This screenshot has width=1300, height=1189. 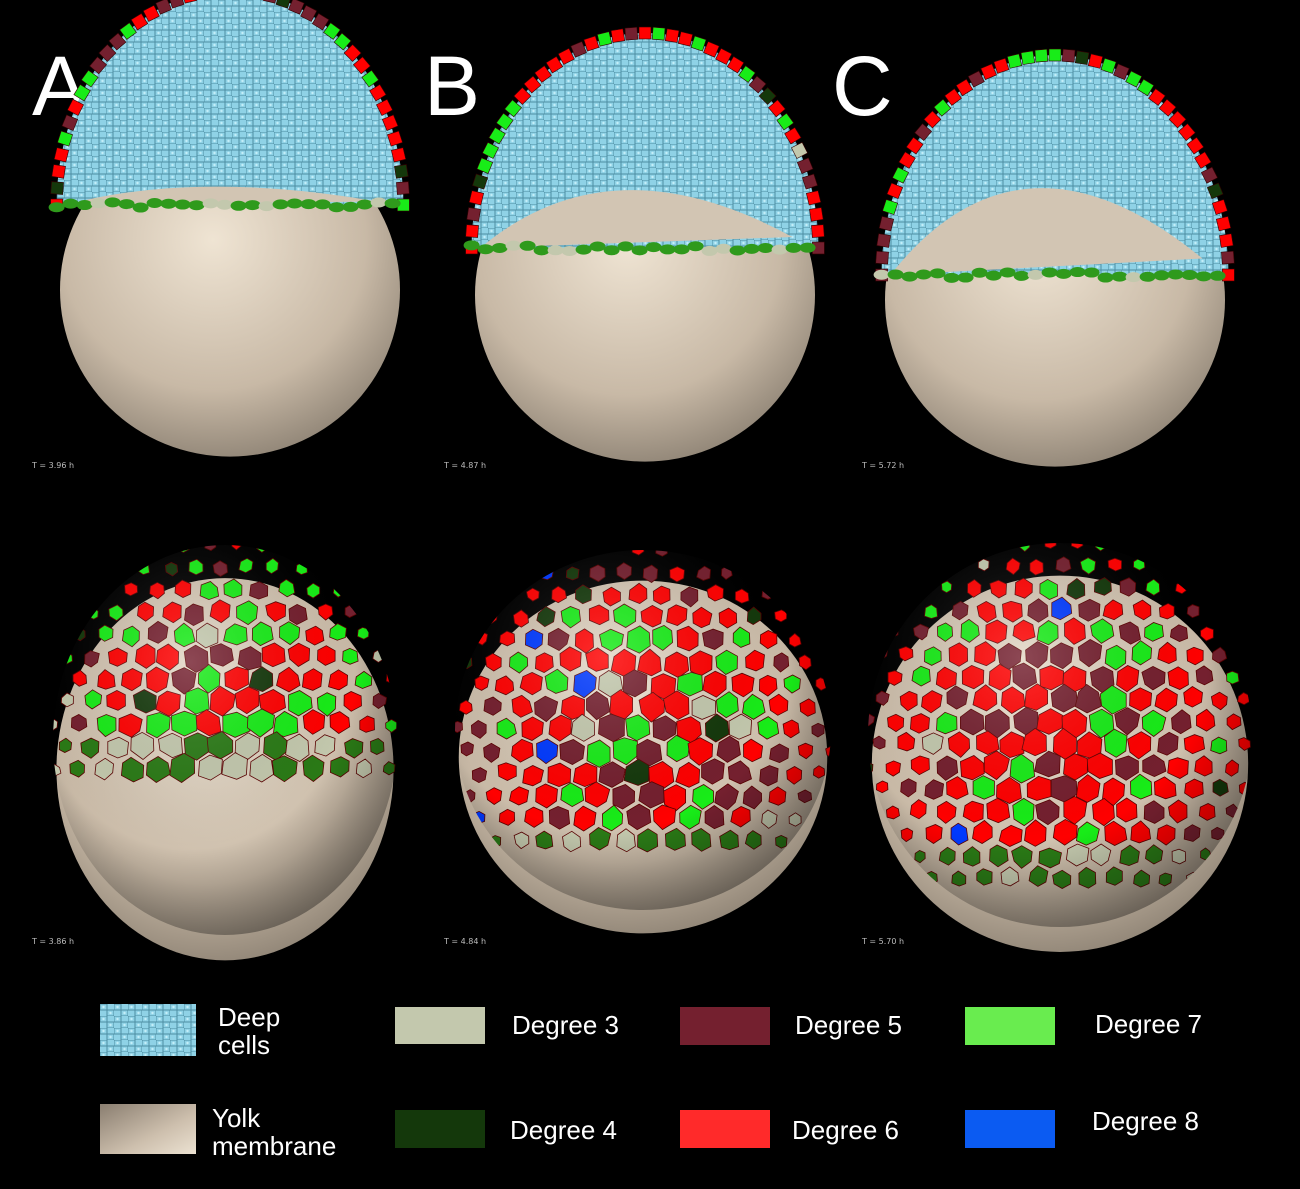 What do you see at coordinates (148, 1030) in the screenshot?
I see `legend-swatch-deep-cells` at bounding box center [148, 1030].